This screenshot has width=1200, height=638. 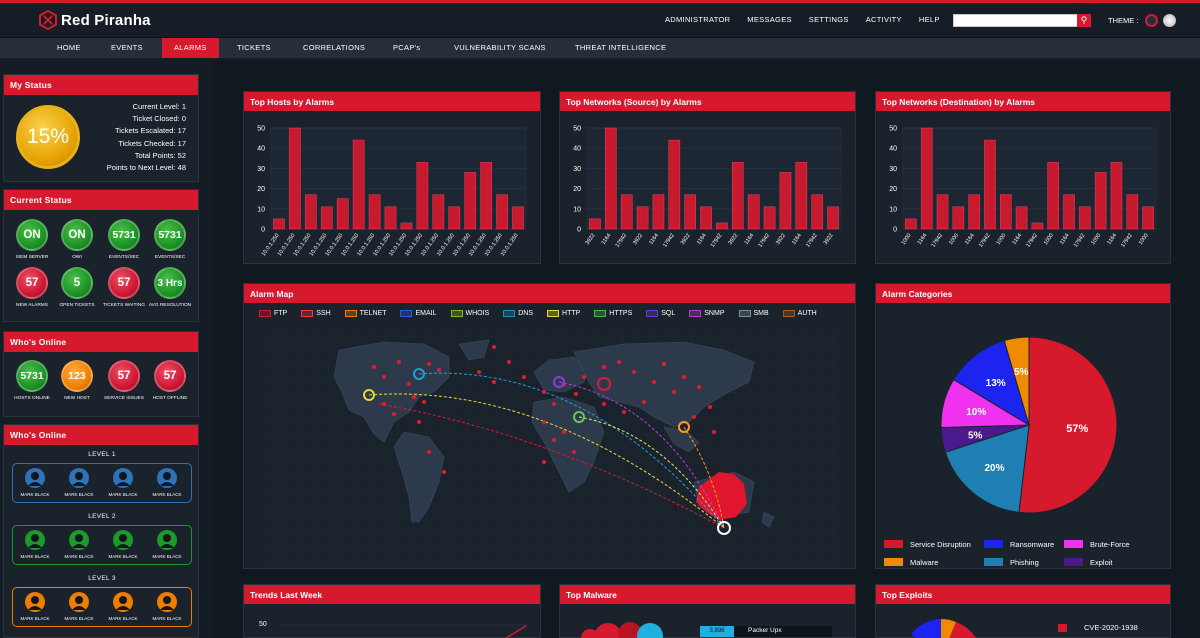 What do you see at coordinates (124, 283) in the screenshot?
I see `tickets-waiting-status: 57` at bounding box center [124, 283].